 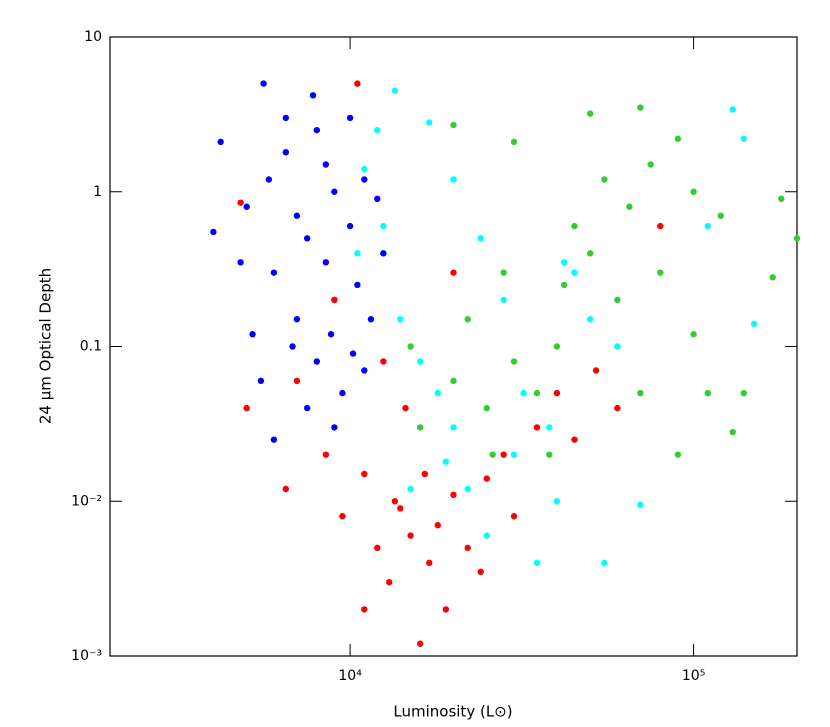 I want to click on y-tick-label: 1, so click(x=97, y=192).